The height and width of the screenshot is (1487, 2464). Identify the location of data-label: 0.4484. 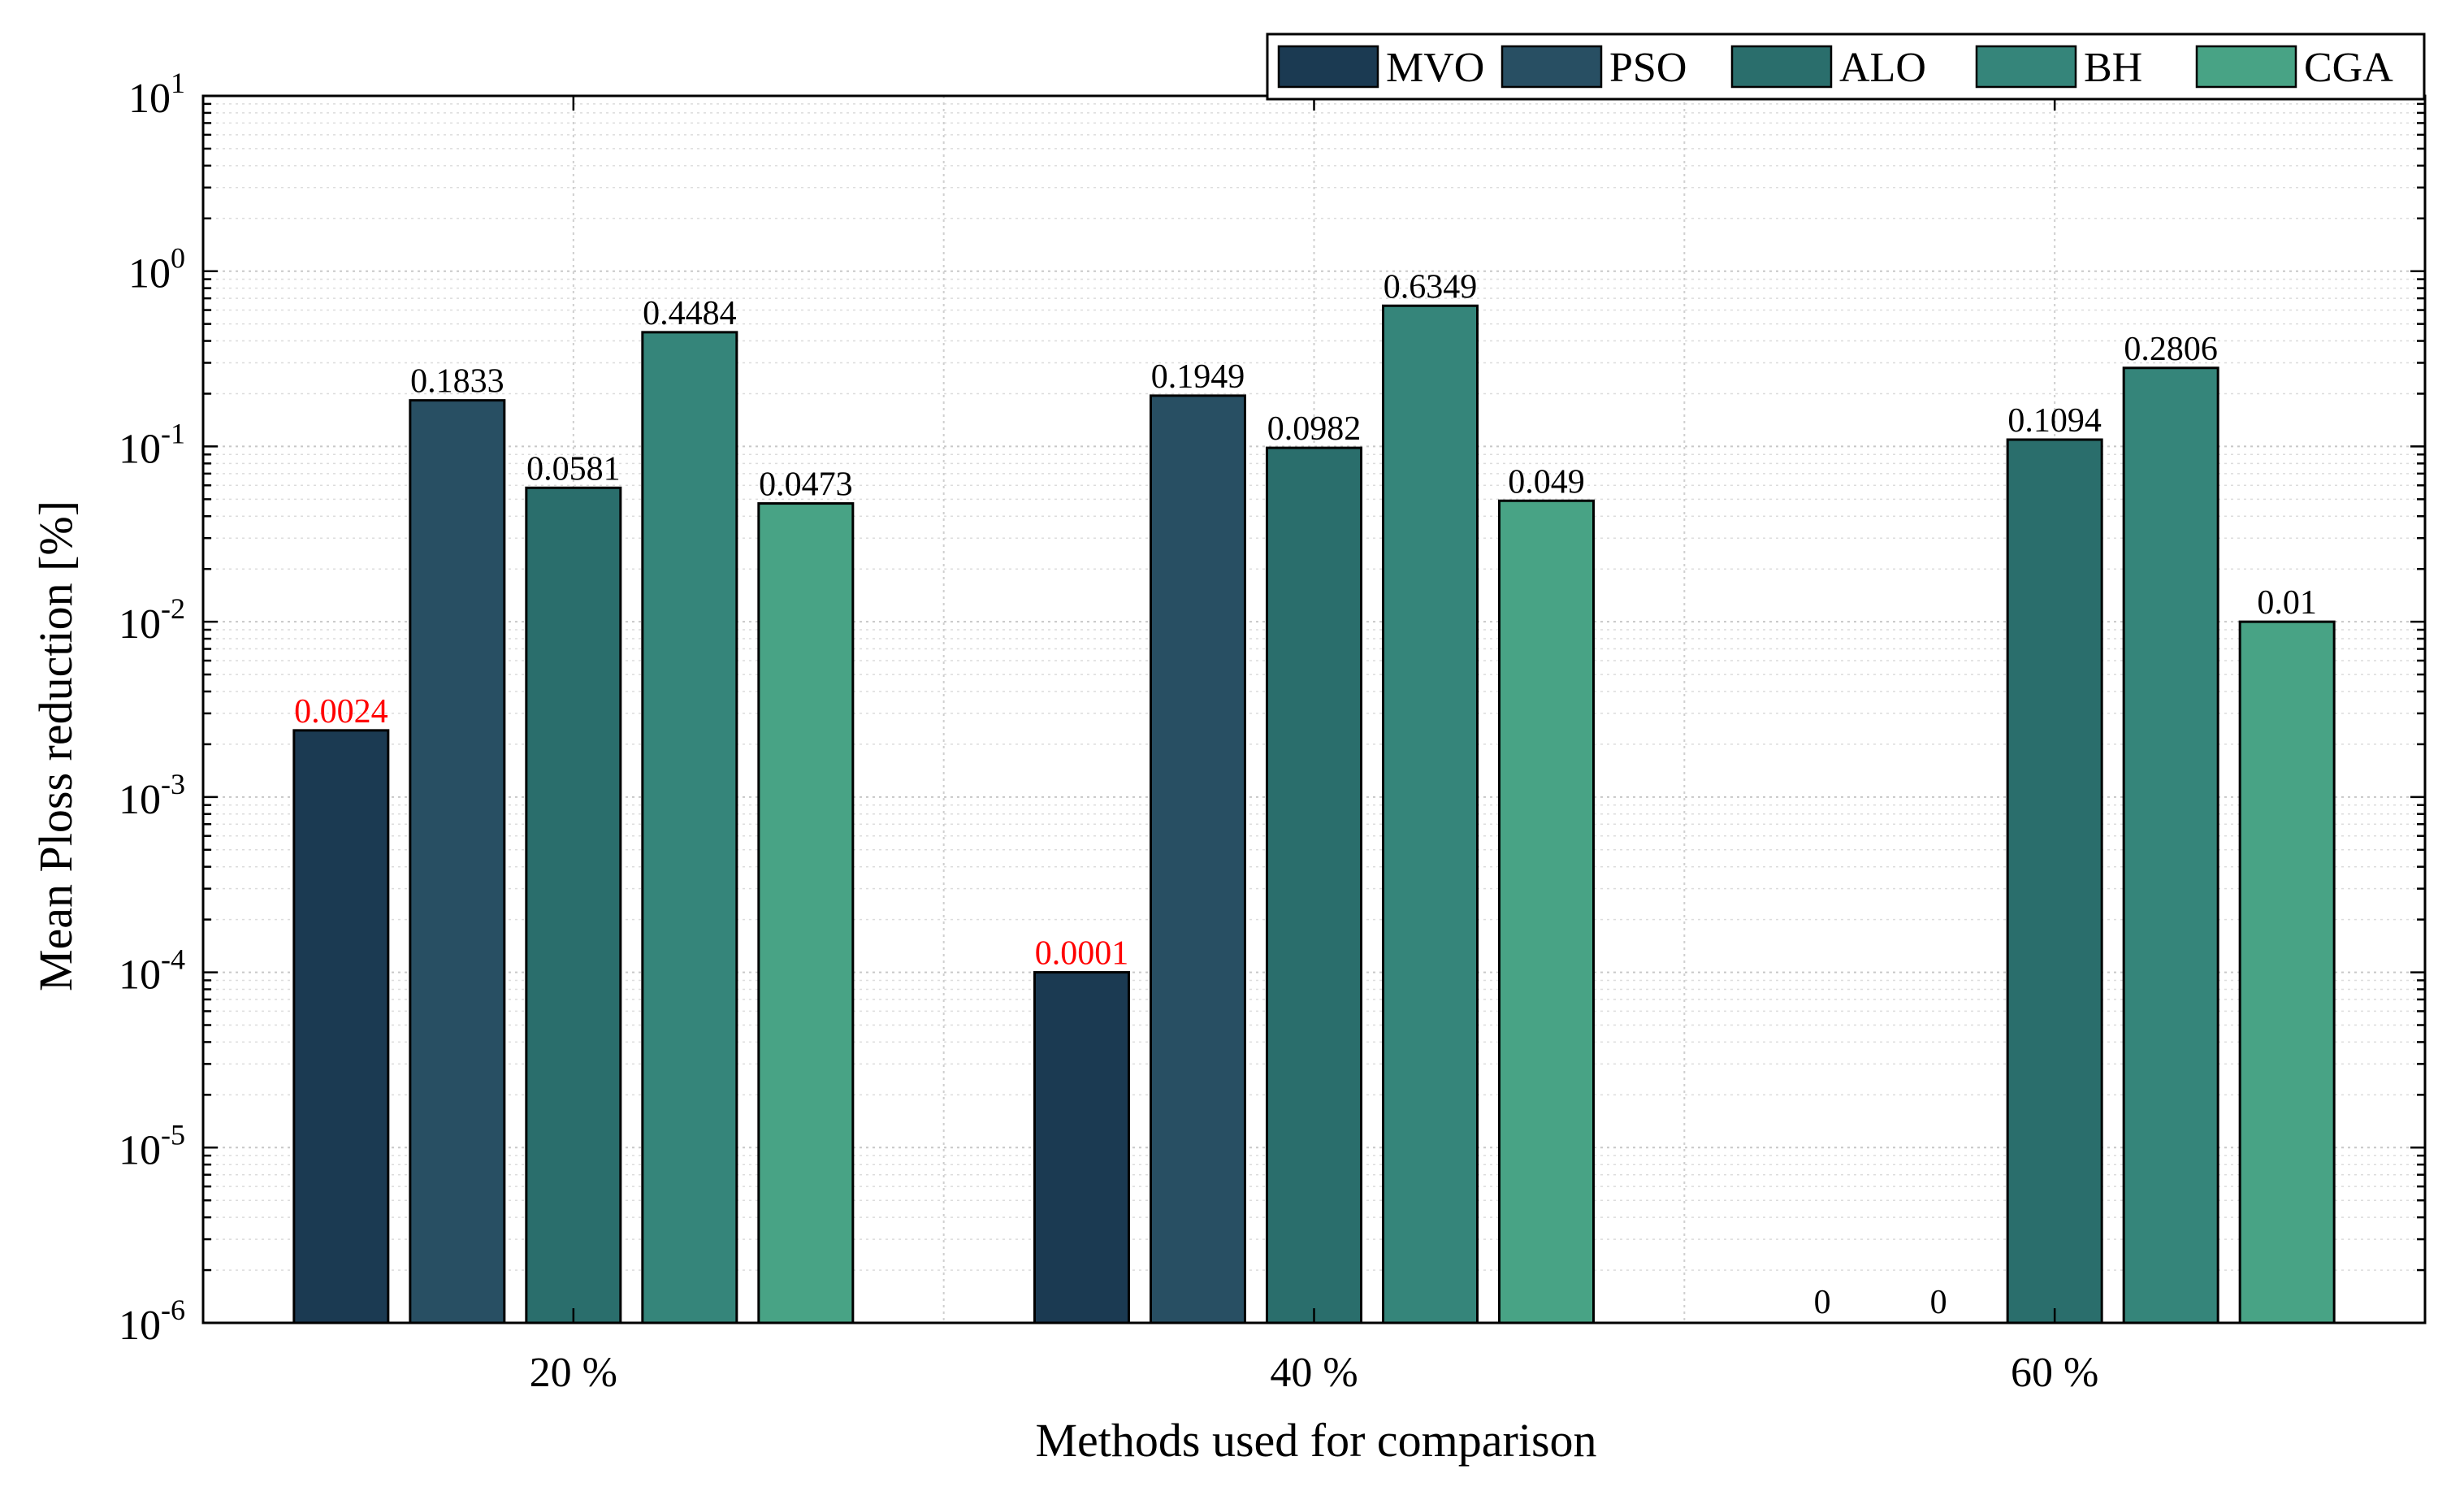
(690, 313).